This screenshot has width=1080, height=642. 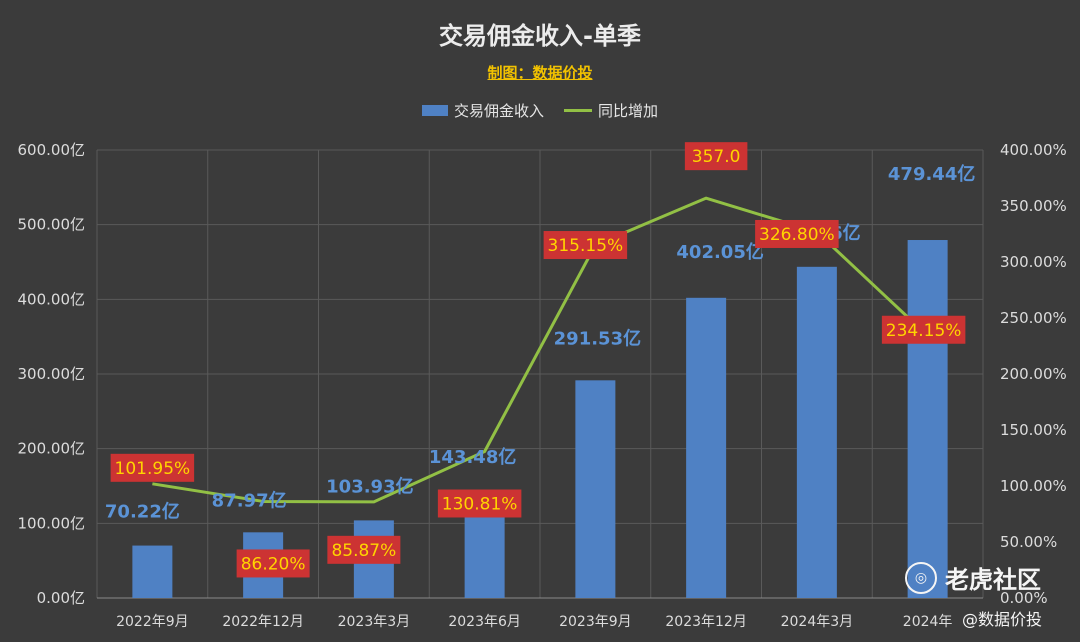 I want to click on line-data-label: 326.80%, so click(x=797, y=235).